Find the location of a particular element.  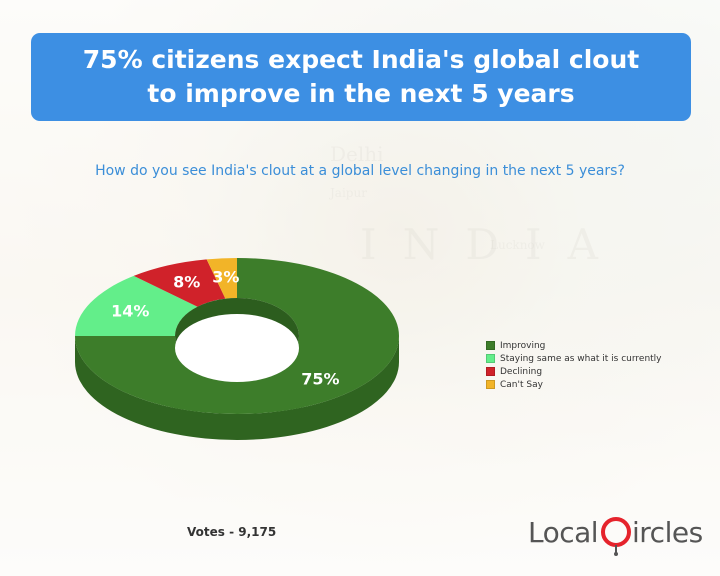

brand-logo: Local ircles is located at coordinates (618, 534).